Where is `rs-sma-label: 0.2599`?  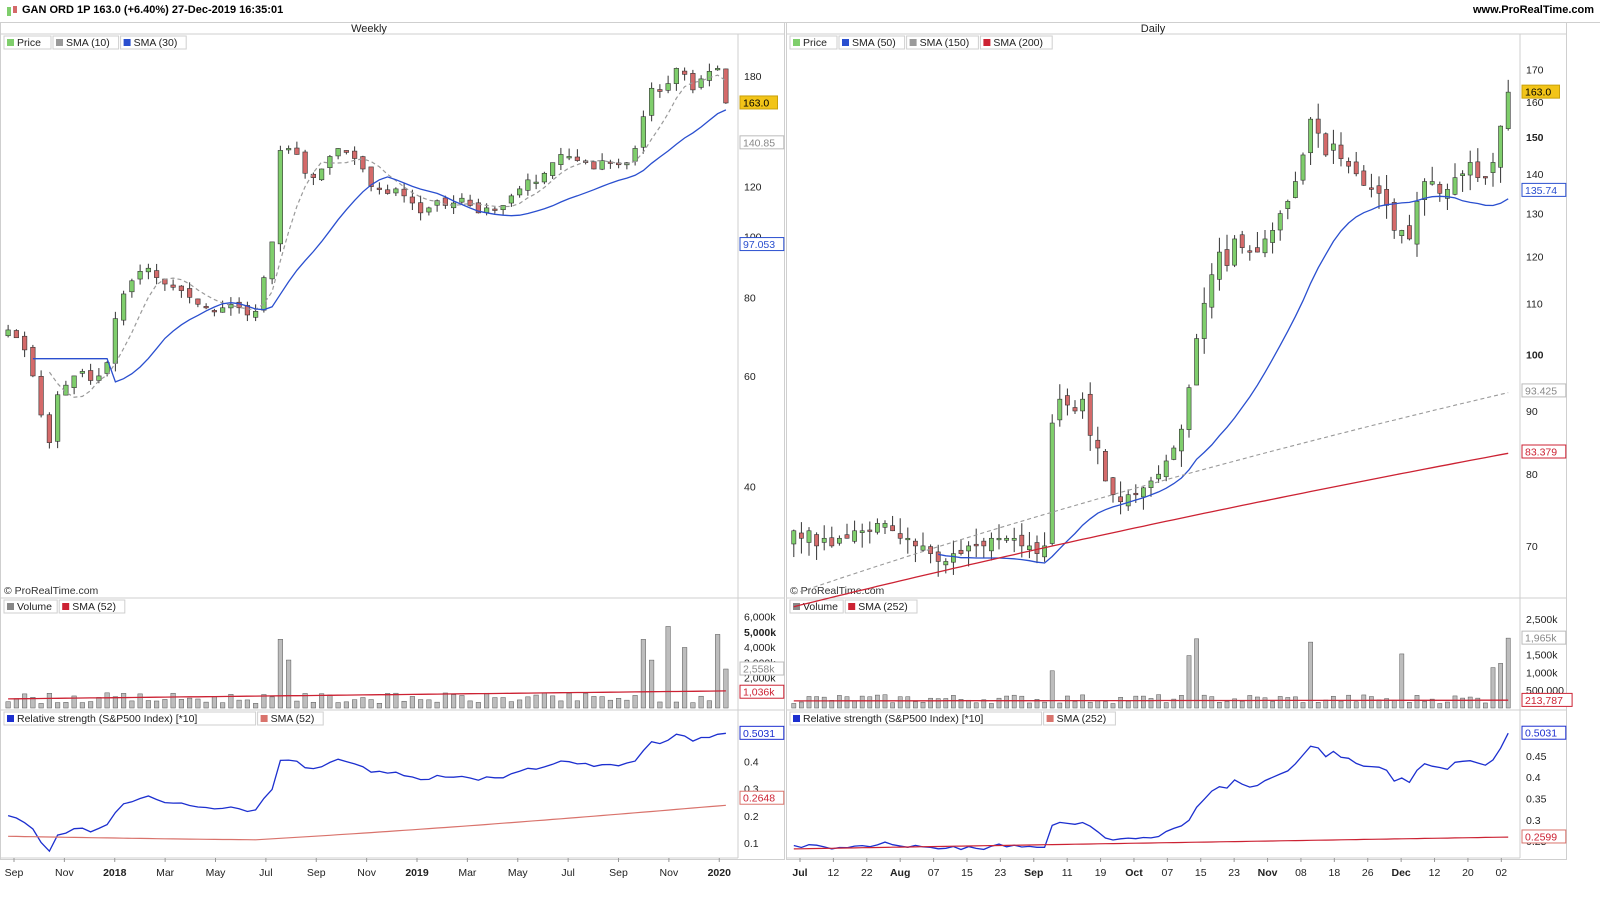
rs-sma-label: 0.2599 is located at coordinates (1541, 837).